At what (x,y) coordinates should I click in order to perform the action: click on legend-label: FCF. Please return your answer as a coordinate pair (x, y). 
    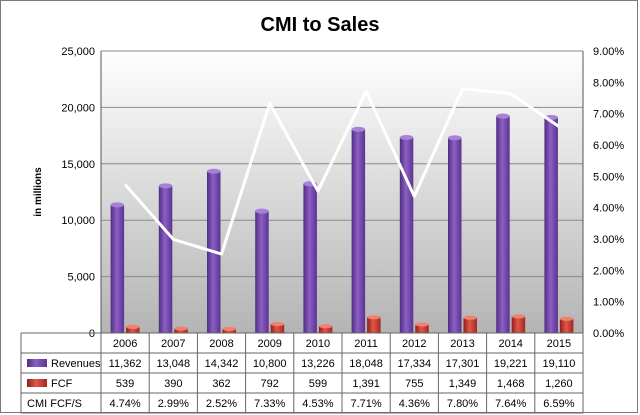
    Looking at the image, I should click on (62, 384).